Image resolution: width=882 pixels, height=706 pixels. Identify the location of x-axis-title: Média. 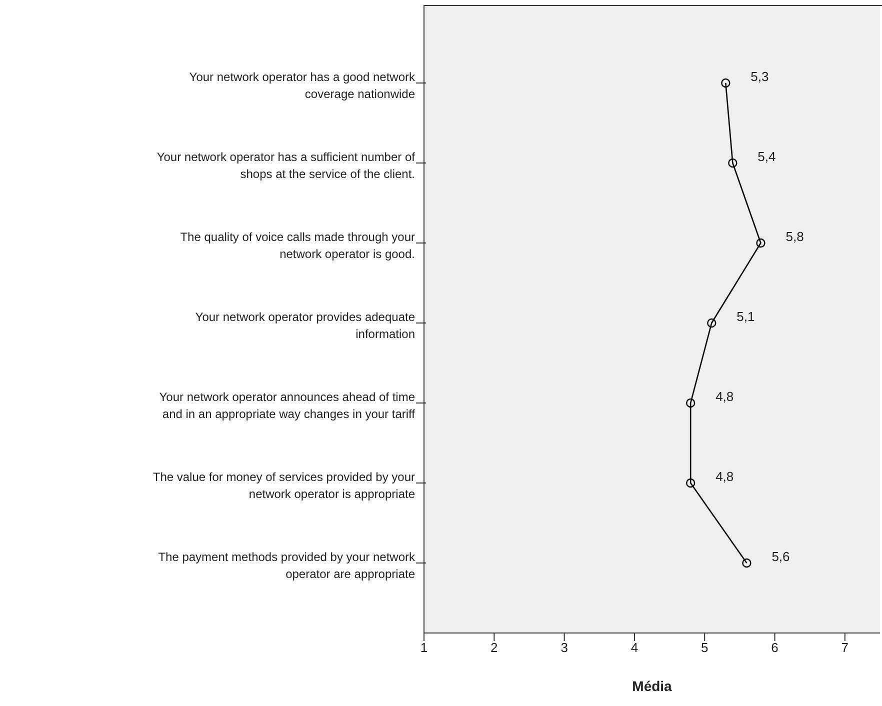
(652, 686).